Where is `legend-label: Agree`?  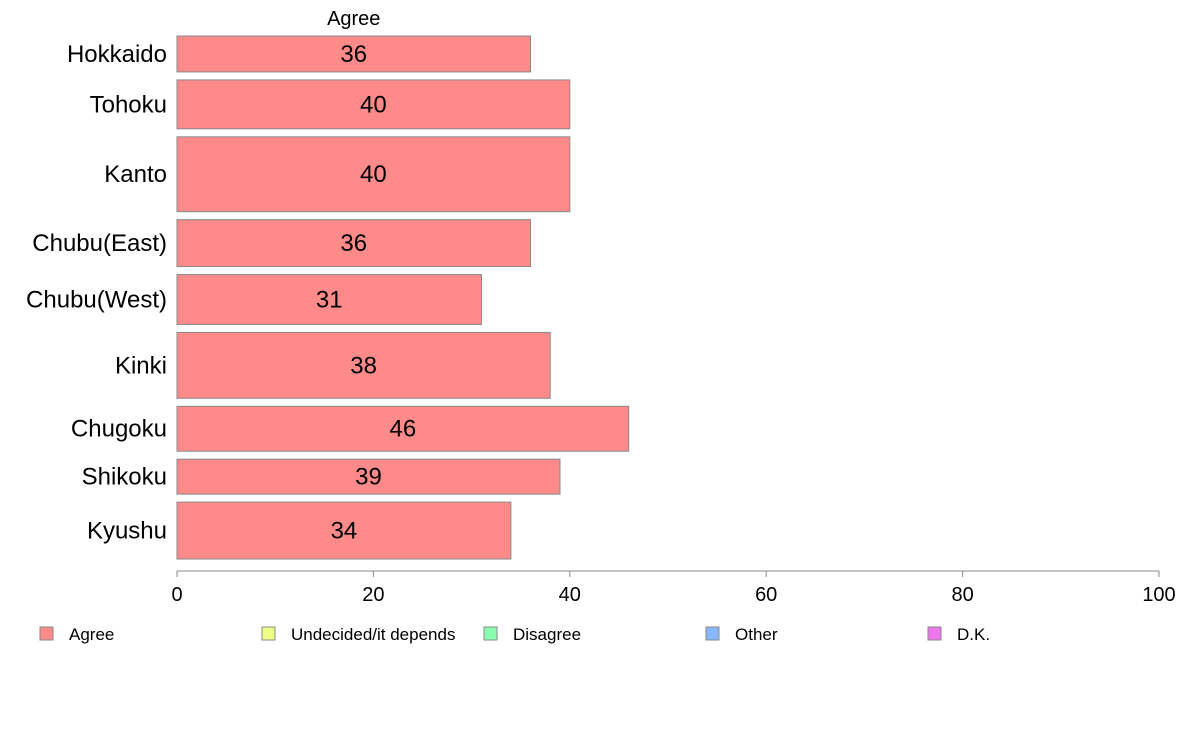 legend-label: Agree is located at coordinates (91, 634).